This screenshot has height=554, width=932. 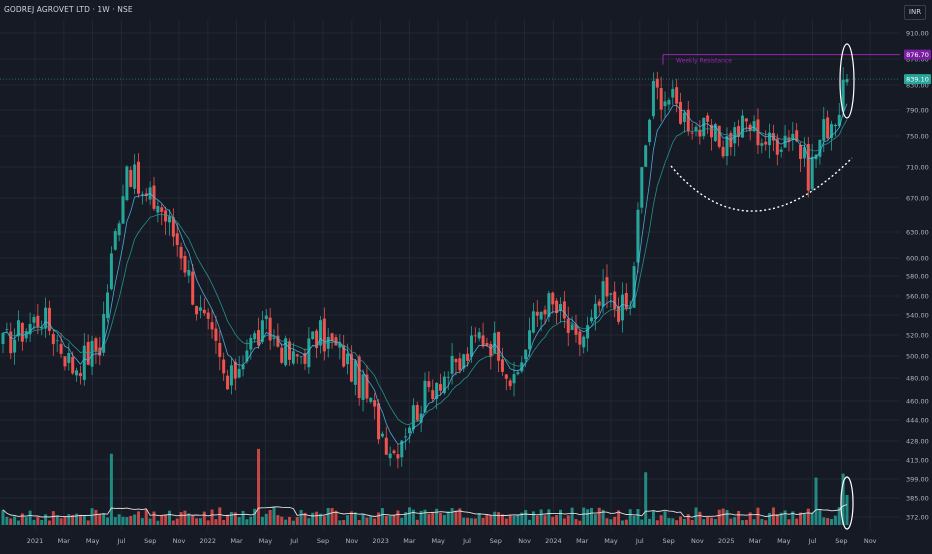 I want to click on price-badge-resistance-value: 876.70, so click(x=917, y=55).